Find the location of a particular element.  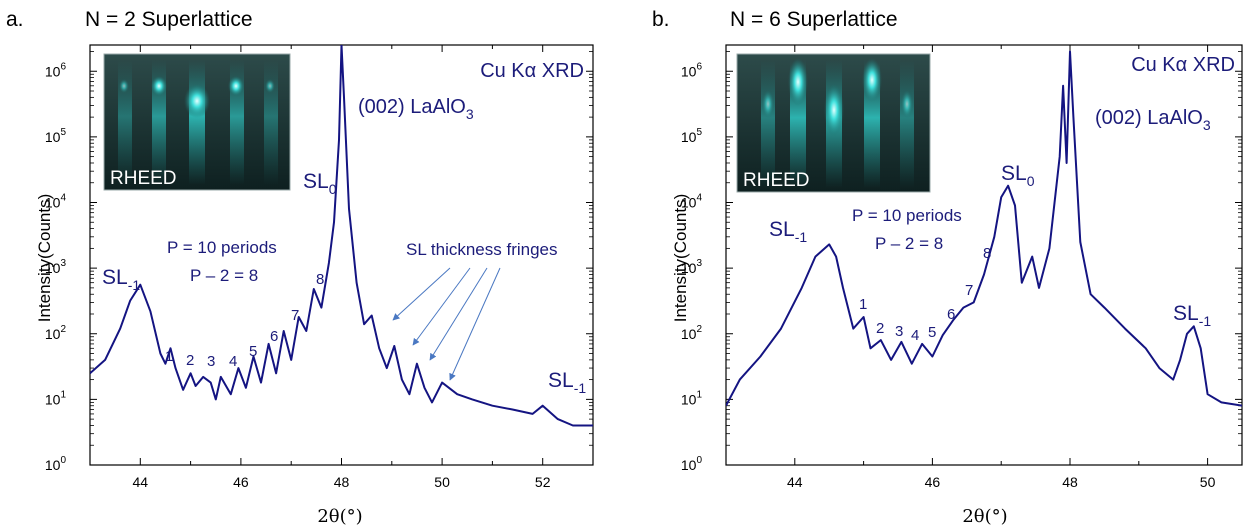

fringe-count-label-b: P – 2 = 8 is located at coordinates (909, 243).